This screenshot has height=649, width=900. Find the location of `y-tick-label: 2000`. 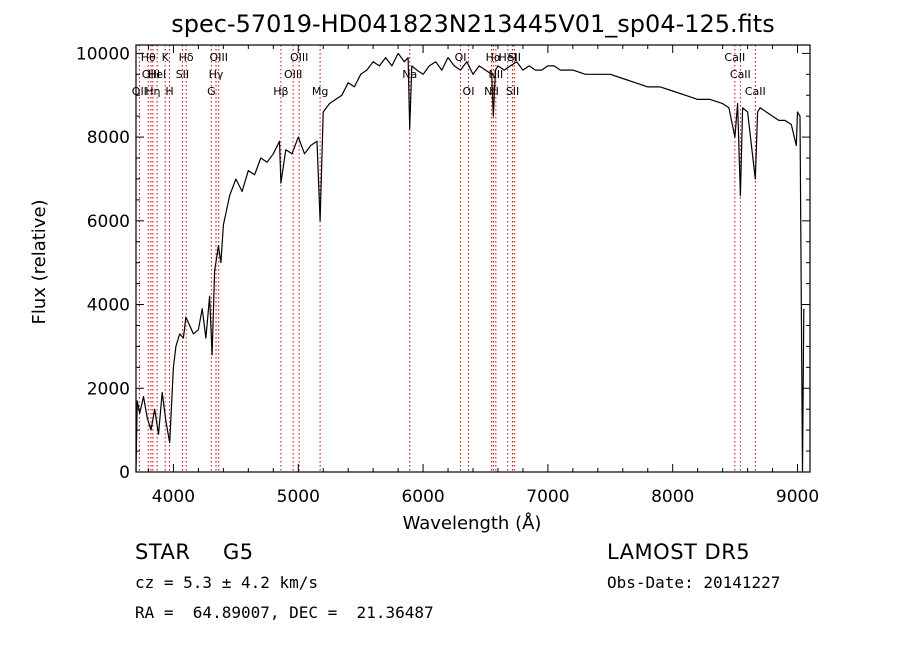

y-tick-label: 2000 is located at coordinates (108, 389).